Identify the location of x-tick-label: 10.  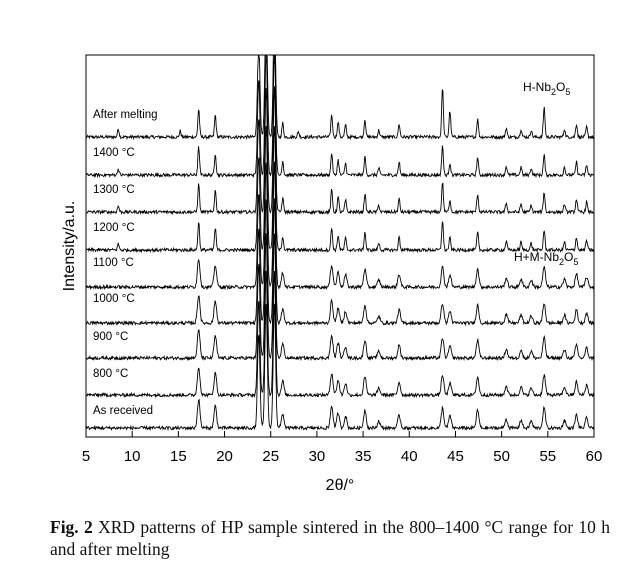
(132, 456).